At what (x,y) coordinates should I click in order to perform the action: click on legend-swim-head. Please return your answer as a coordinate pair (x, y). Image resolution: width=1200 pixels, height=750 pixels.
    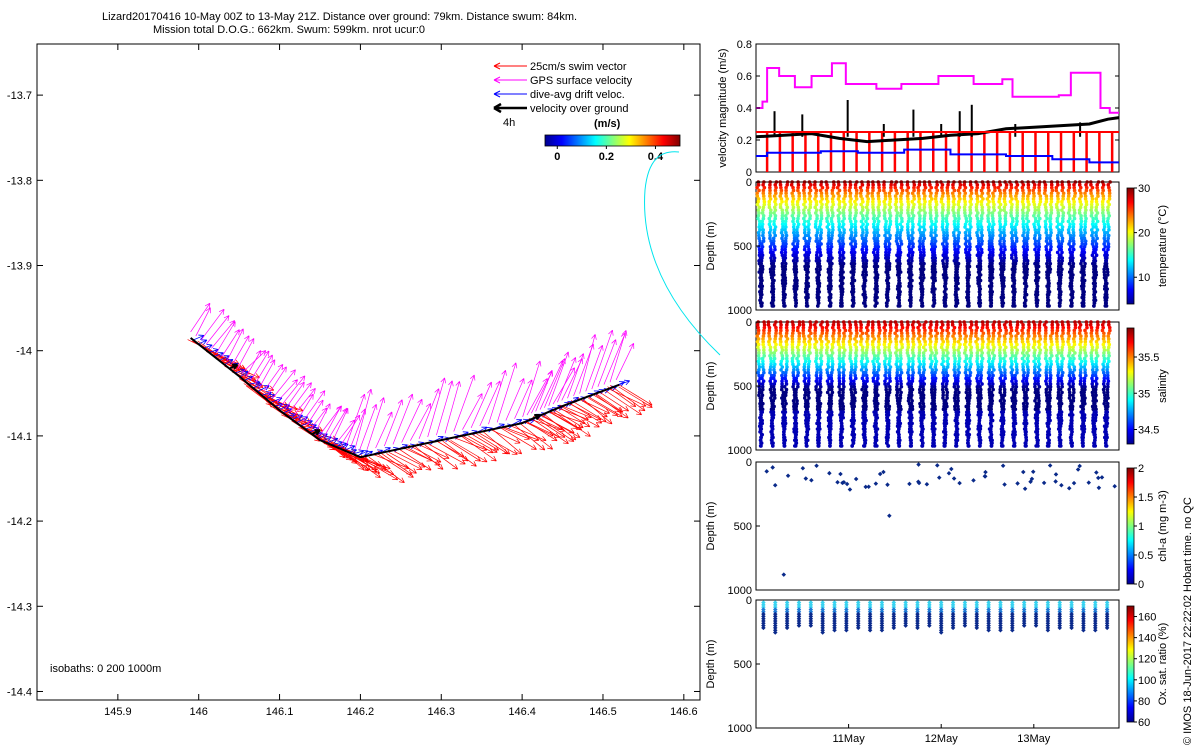
    Looking at the image, I should click on (497, 66).